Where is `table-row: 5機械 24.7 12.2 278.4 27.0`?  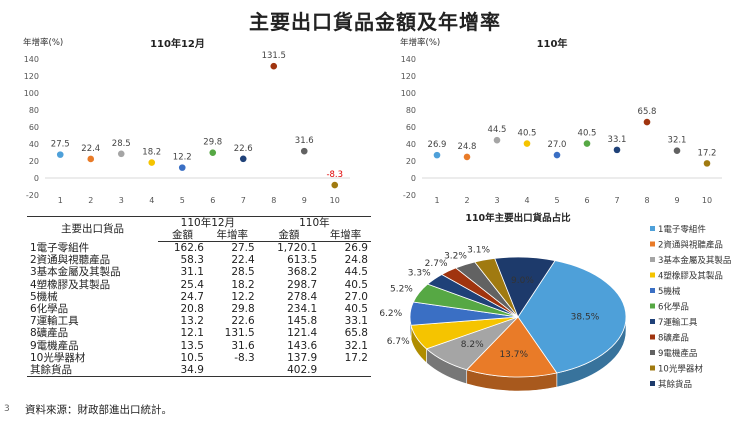
table-row: 5機械 24.7 12.2 278.4 27.0 is located at coordinates (199, 297).